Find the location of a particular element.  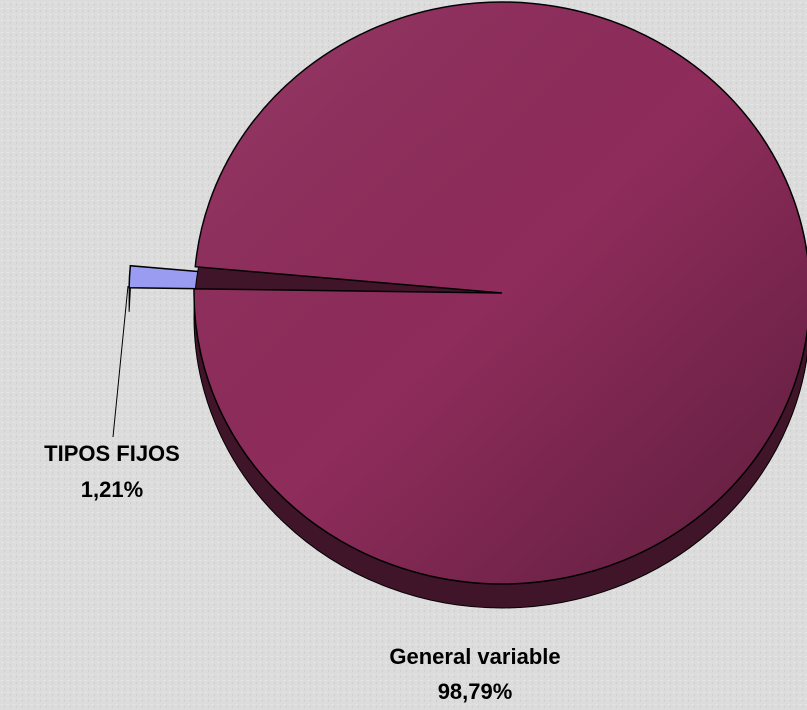

slice-label: TIPOS FIJOS is located at coordinates (112, 453).